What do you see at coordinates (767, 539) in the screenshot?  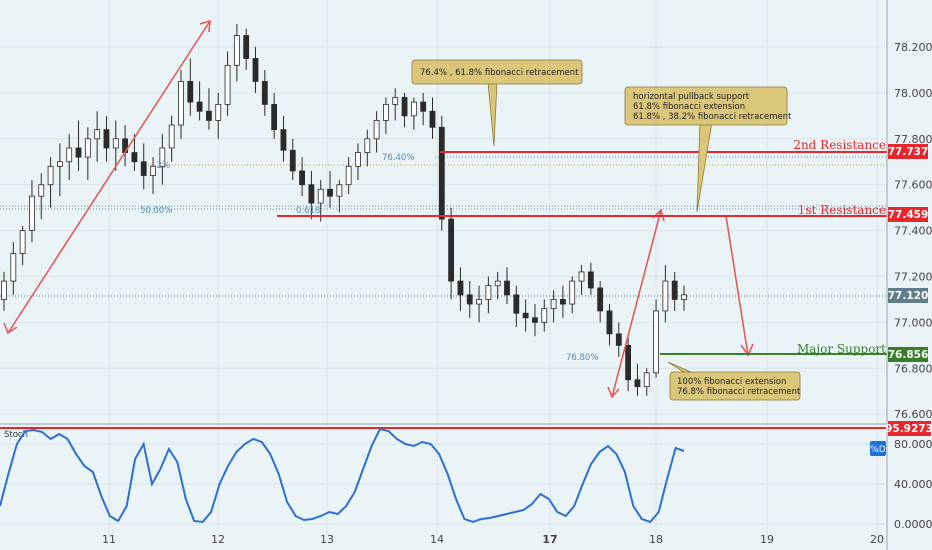 I see `time-tick-label: 19` at bounding box center [767, 539].